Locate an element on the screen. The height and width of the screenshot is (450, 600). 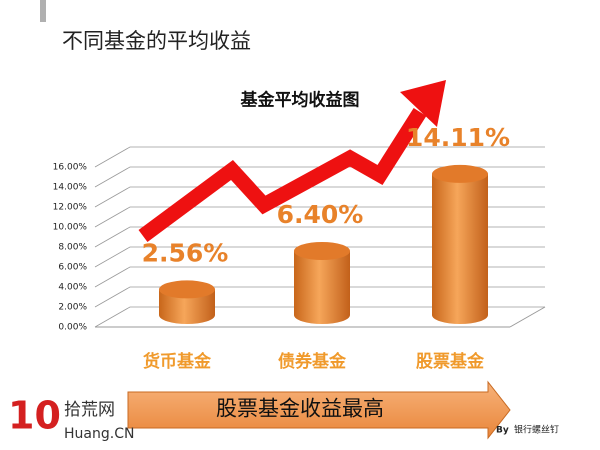
y-tick-label: 16.00% is located at coordinates (70, 168).